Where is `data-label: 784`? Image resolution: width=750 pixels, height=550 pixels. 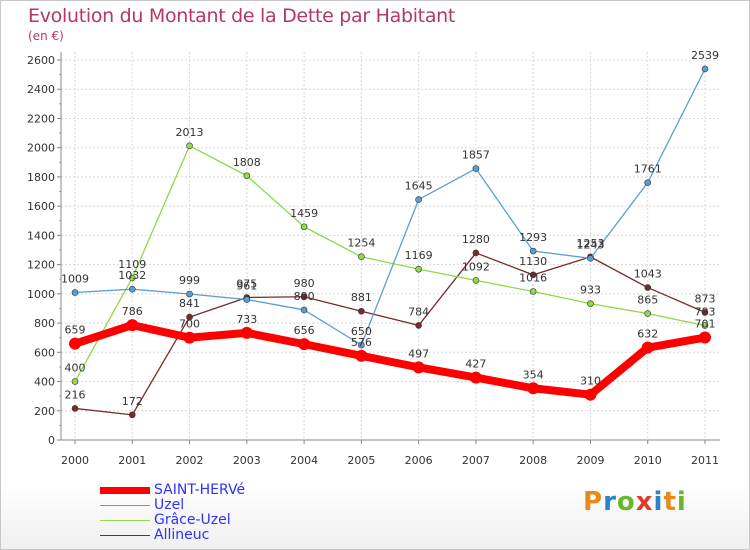 data-label: 784 is located at coordinates (418, 311).